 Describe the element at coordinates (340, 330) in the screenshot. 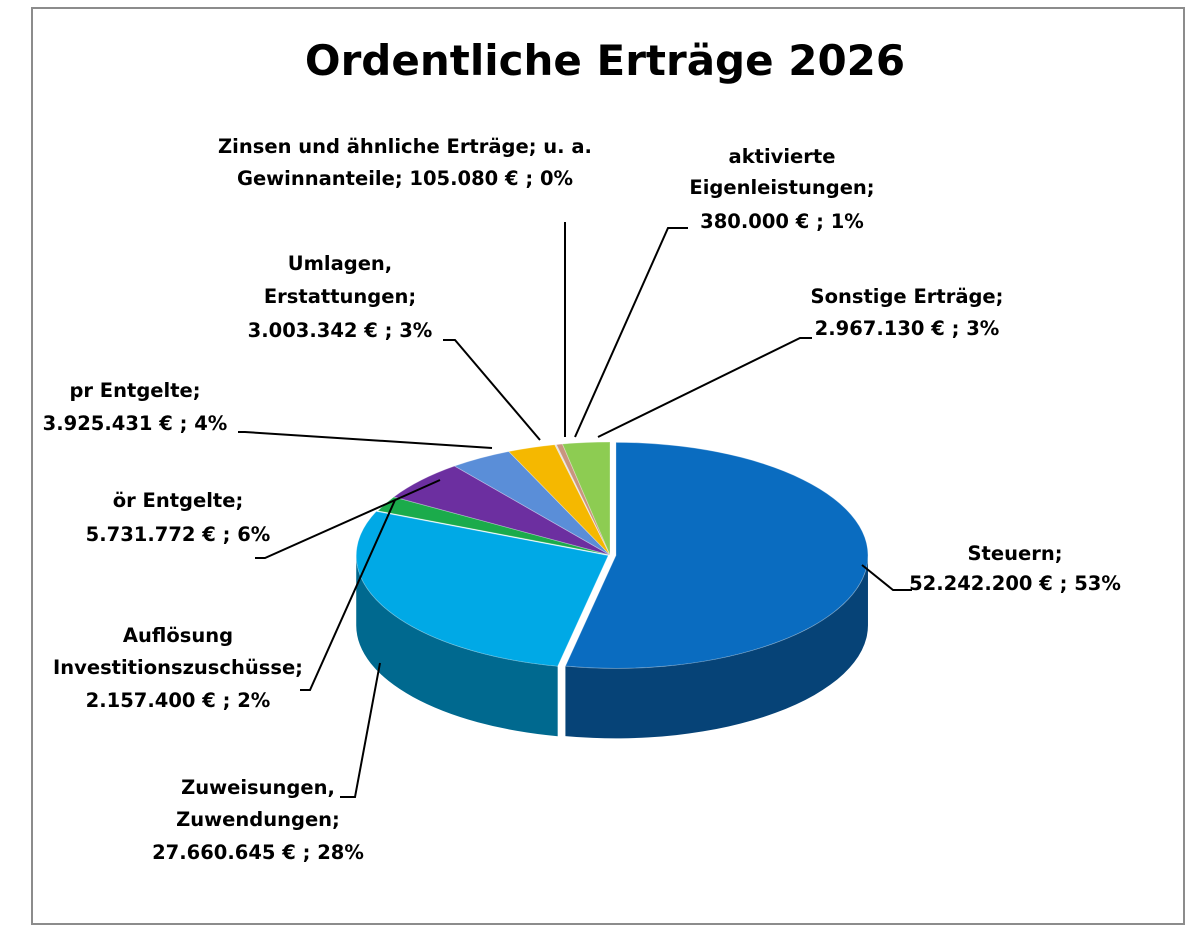

I see `slice-value-label: 3.003.342 € ; 3%` at that location.